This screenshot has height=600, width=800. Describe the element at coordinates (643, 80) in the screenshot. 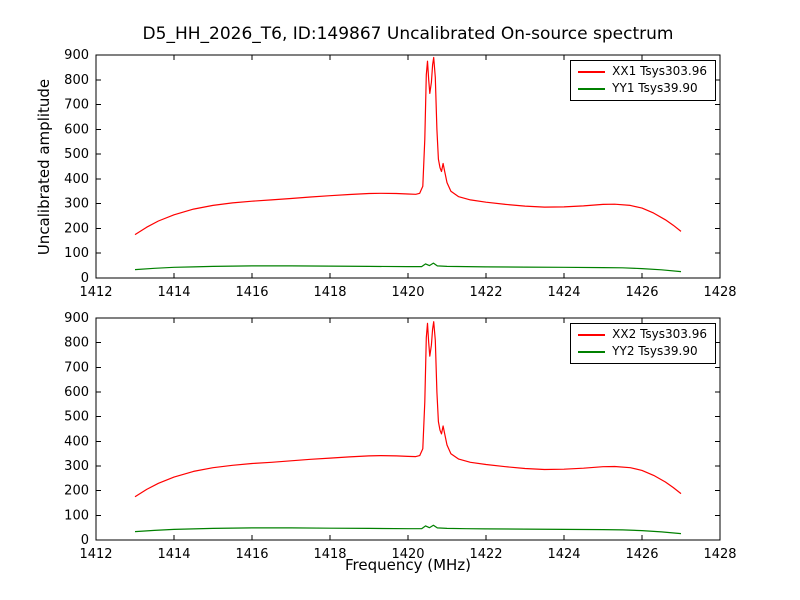

I see `legend-top: XX1 Tsys303.96 YY1 Tsys39.90` at that location.